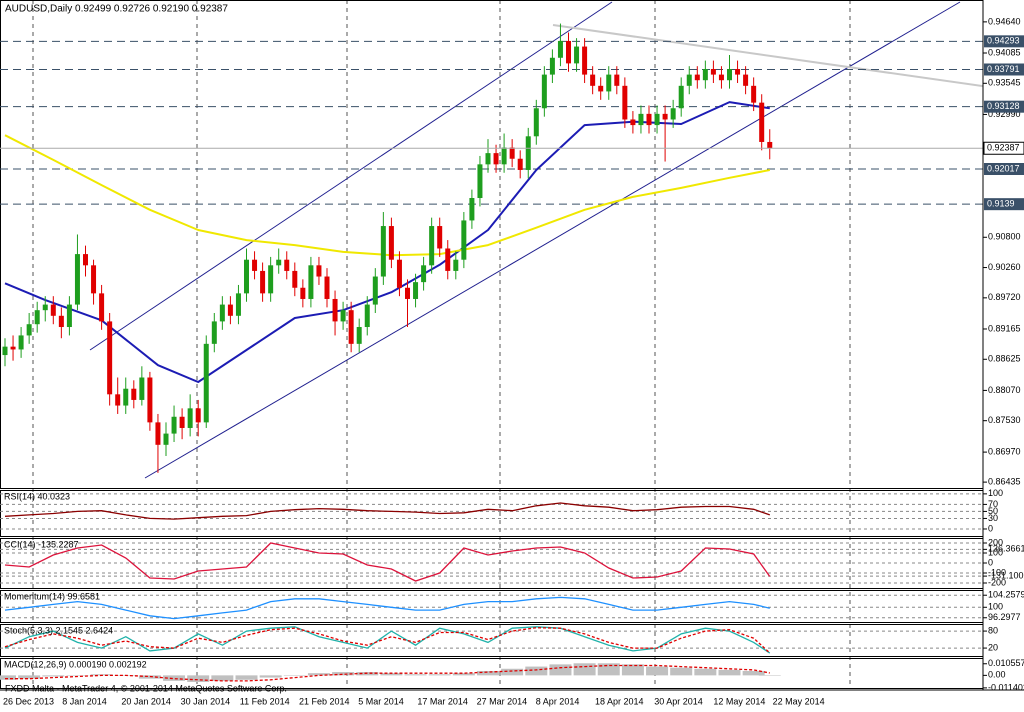 The height and width of the screenshot is (712, 1024). I want to click on level-label: 0.92017, so click(1003, 168).